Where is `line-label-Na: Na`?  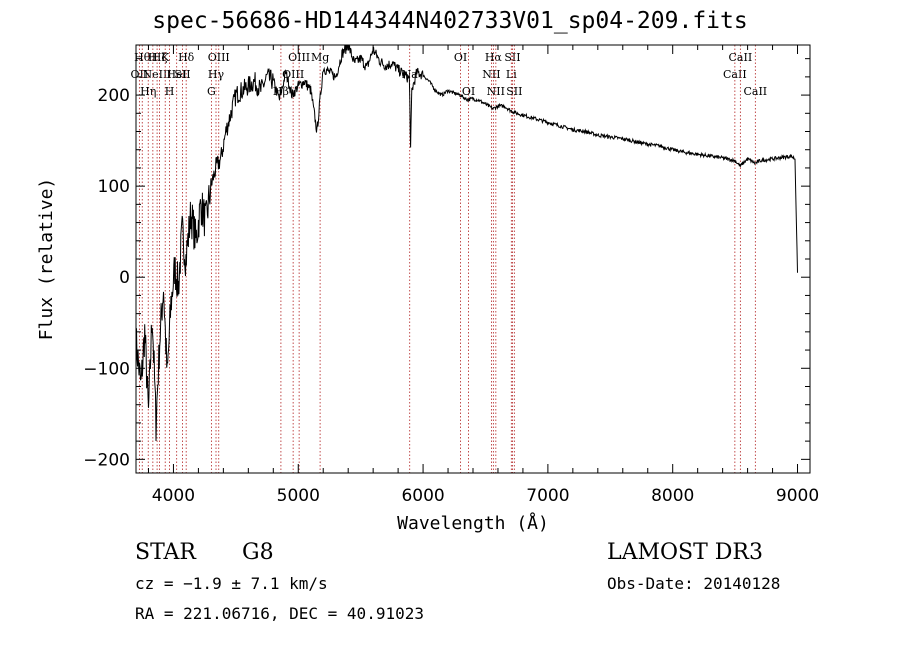 line-label-Na: Na is located at coordinates (410, 74).